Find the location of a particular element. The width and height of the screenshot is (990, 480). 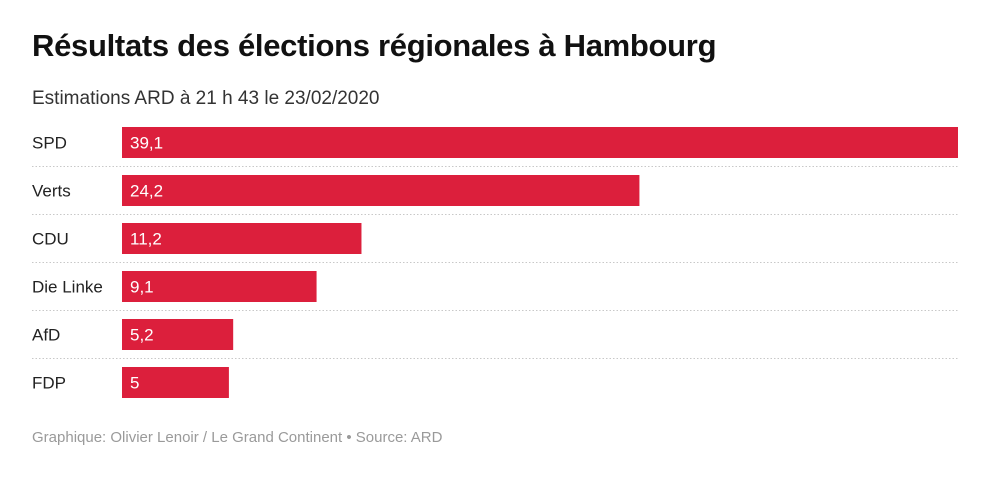

value-label: 5 is located at coordinates (134, 383).